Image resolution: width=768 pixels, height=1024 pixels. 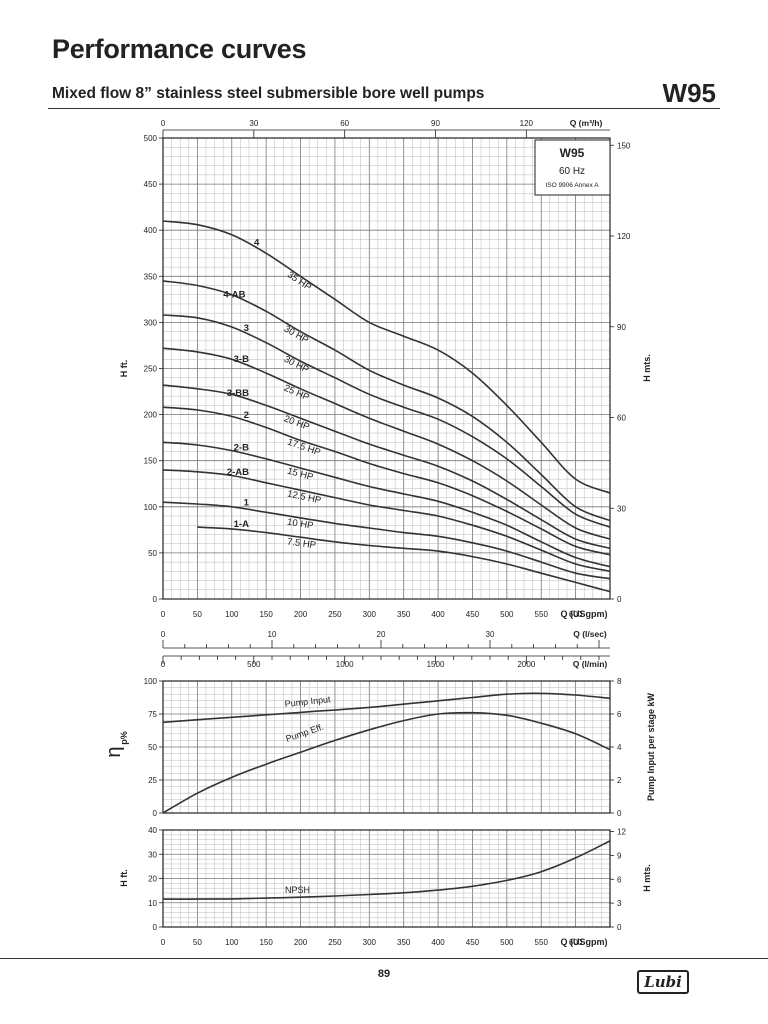 I want to click on y2-tick-label: 9, so click(x=619, y=855).